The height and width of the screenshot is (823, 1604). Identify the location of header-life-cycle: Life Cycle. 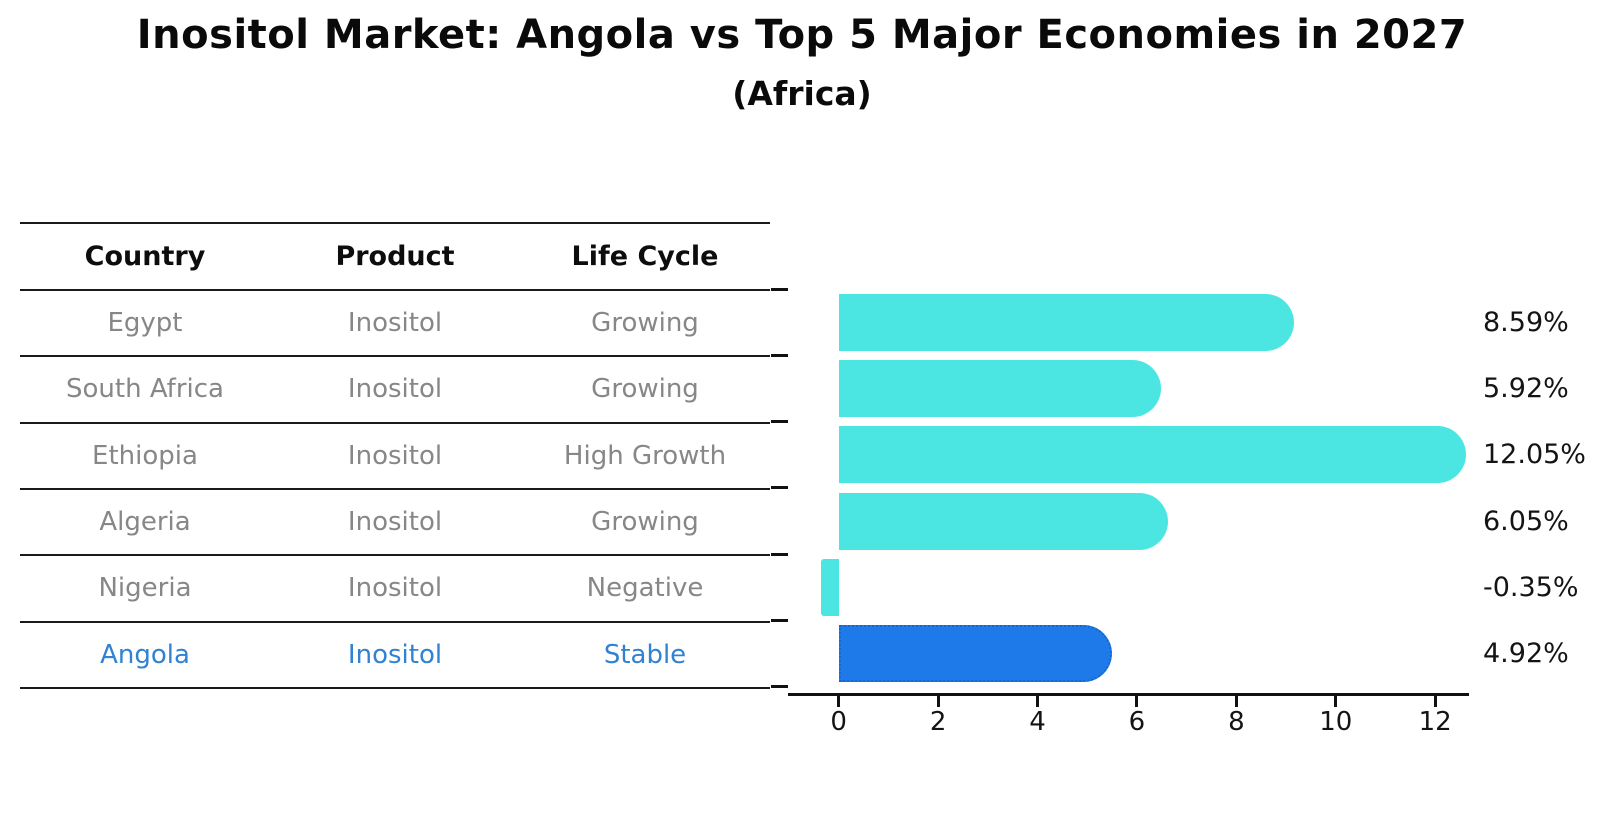
(645, 256).